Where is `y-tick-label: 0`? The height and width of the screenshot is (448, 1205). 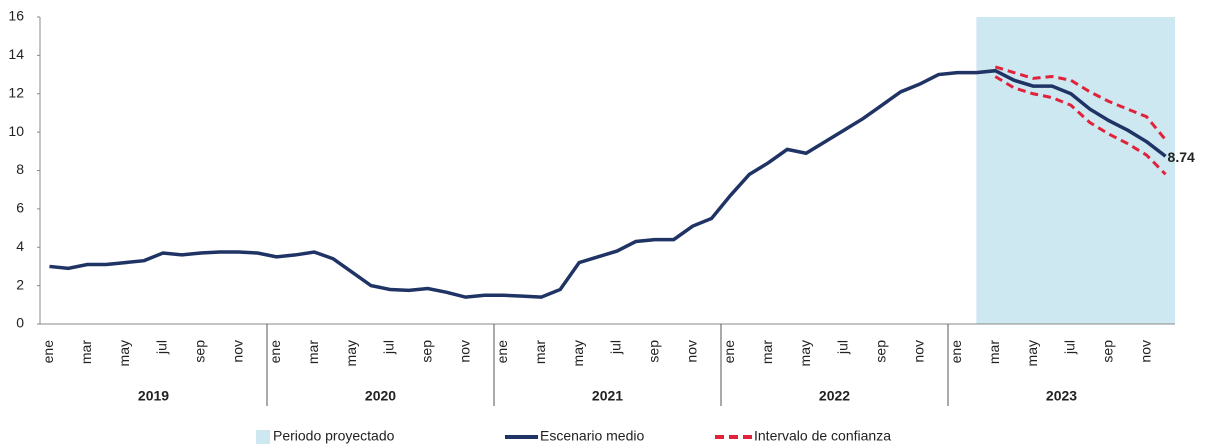 y-tick-label: 0 is located at coordinates (20, 323).